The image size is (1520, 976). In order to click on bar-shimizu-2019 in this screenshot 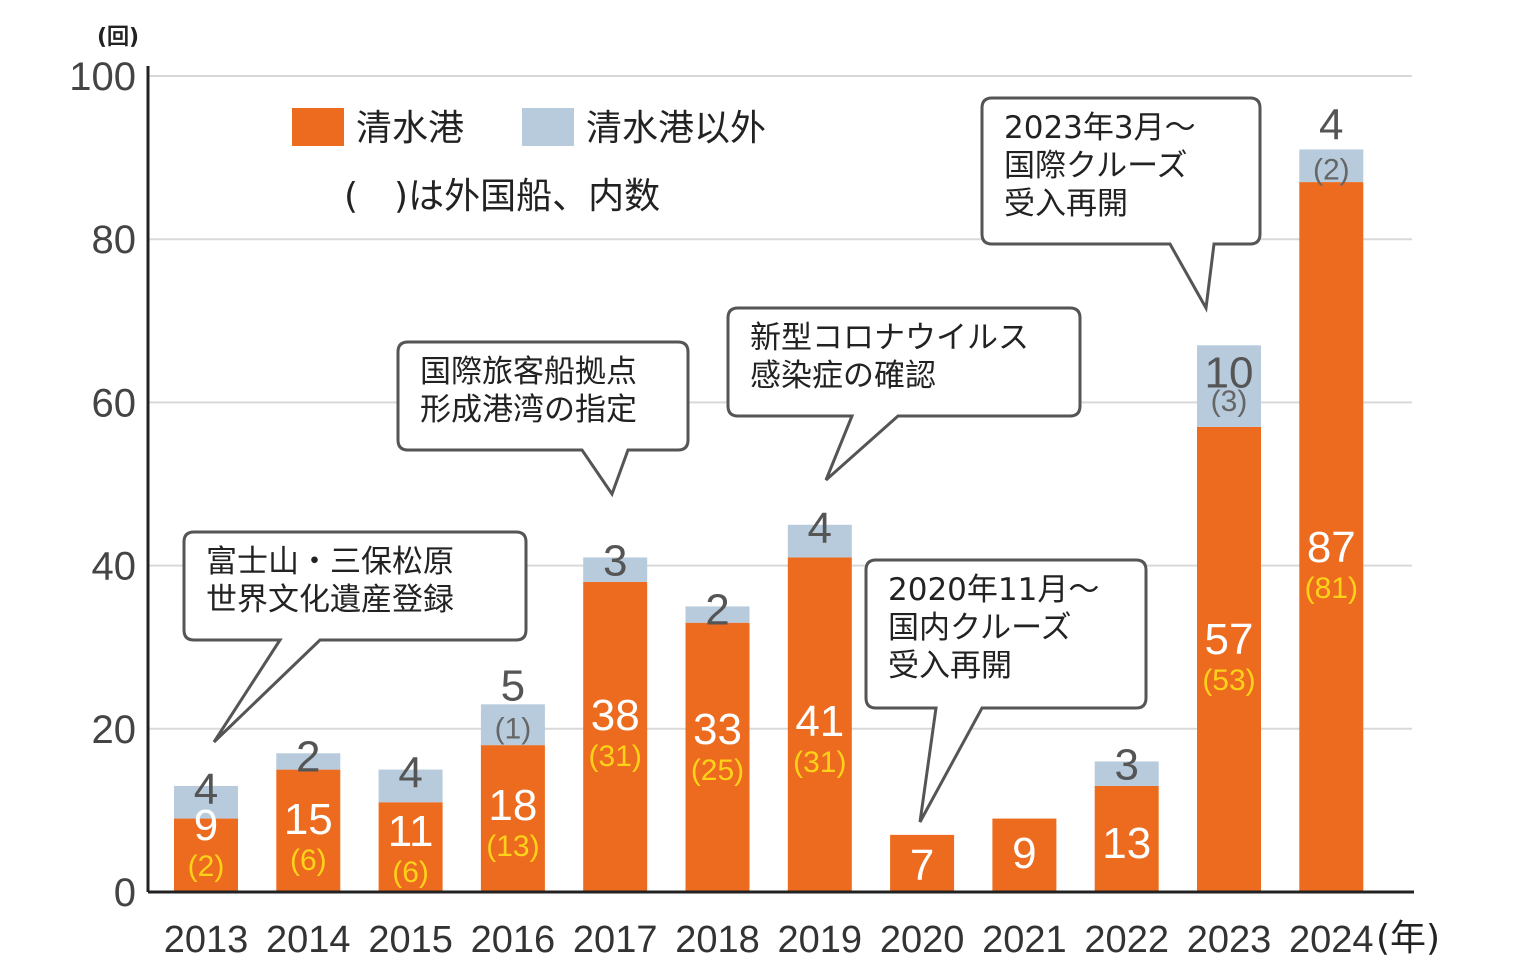, I will do `click(819, 724)`.